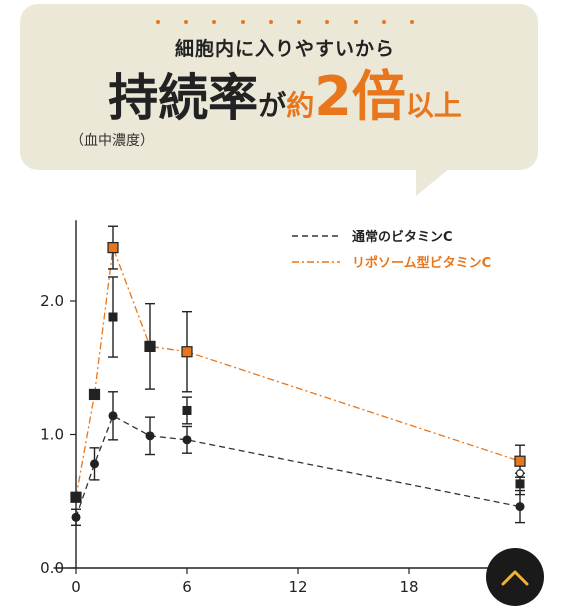 This screenshot has height=610, width=570. I want to click on chart-legend: 通常のビタミンC リポソーム型ビタミンC, so click(391, 250).